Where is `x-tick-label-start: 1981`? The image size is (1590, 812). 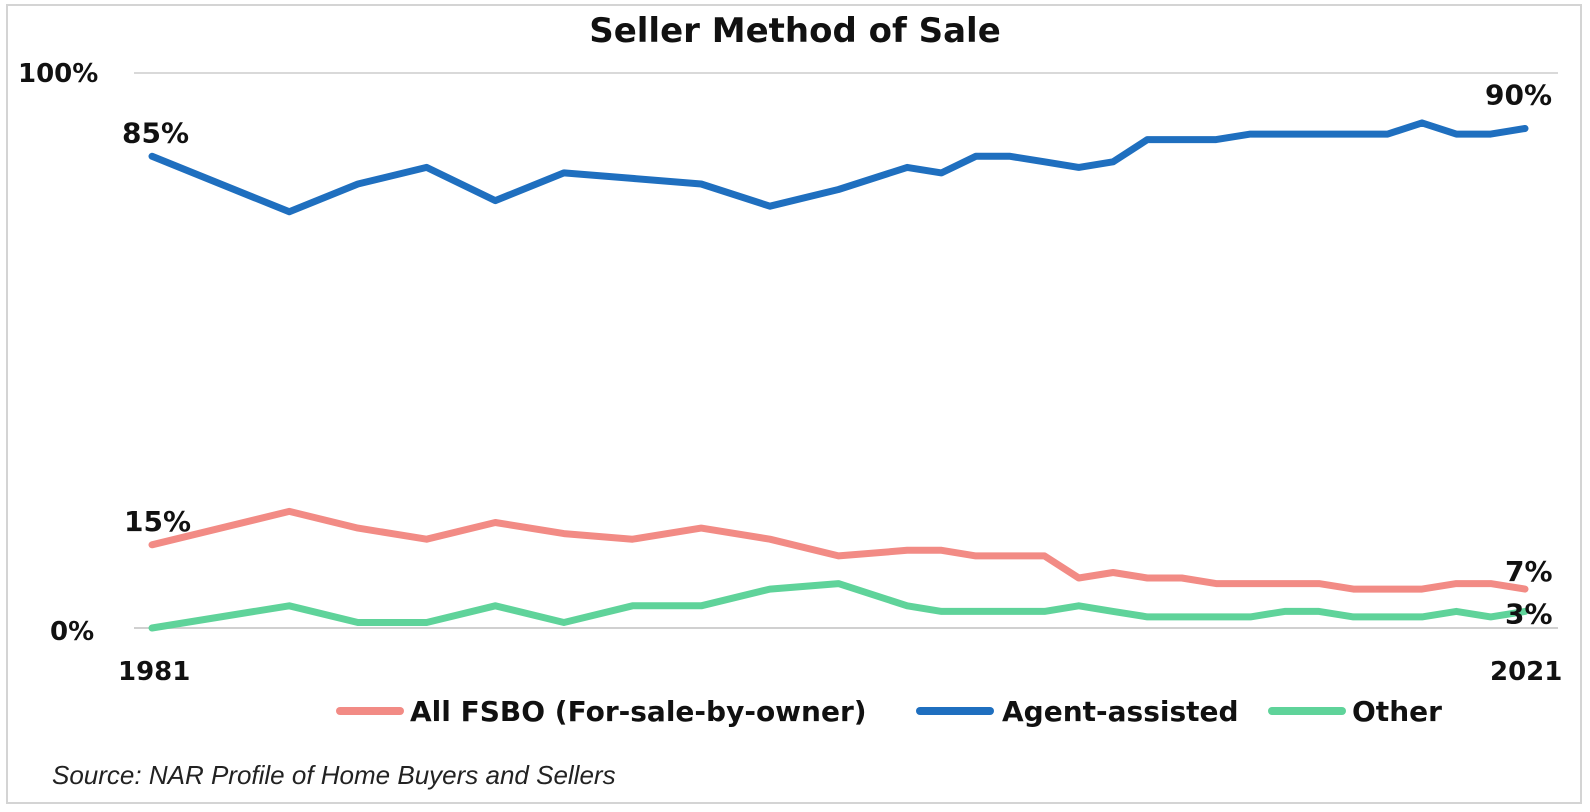 x-tick-label-start: 1981 is located at coordinates (154, 672).